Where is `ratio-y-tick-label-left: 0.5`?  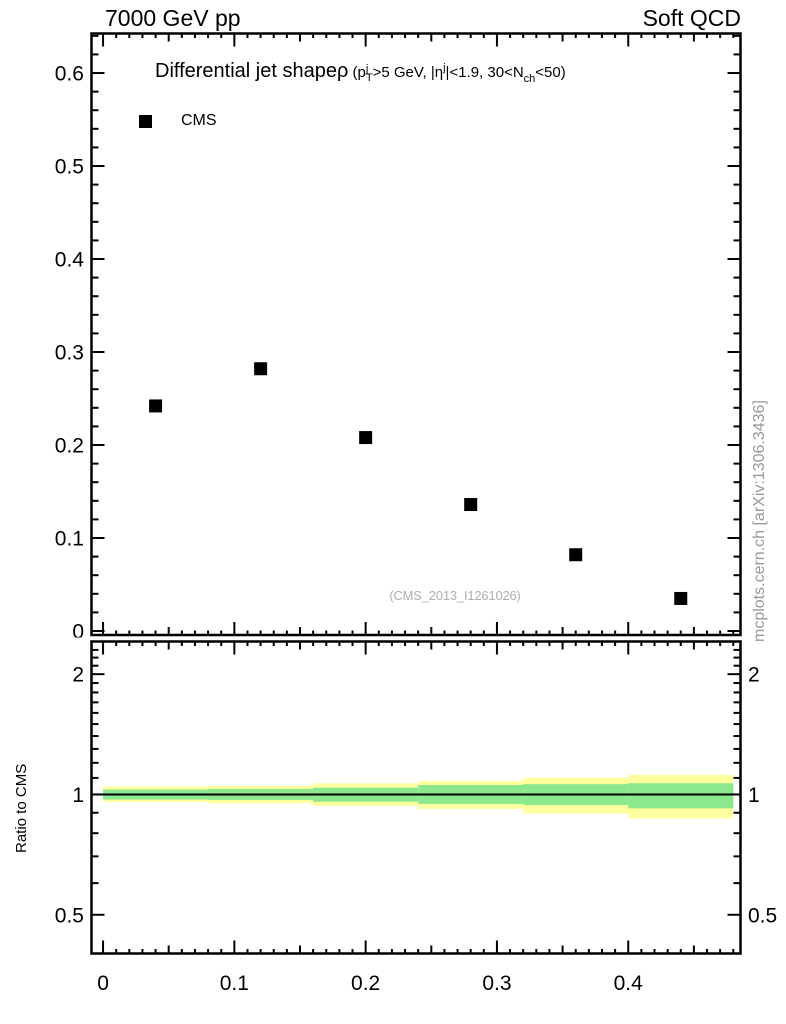 ratio-y-tick-label-left: 0.5 is located at coordinates (69, 915).